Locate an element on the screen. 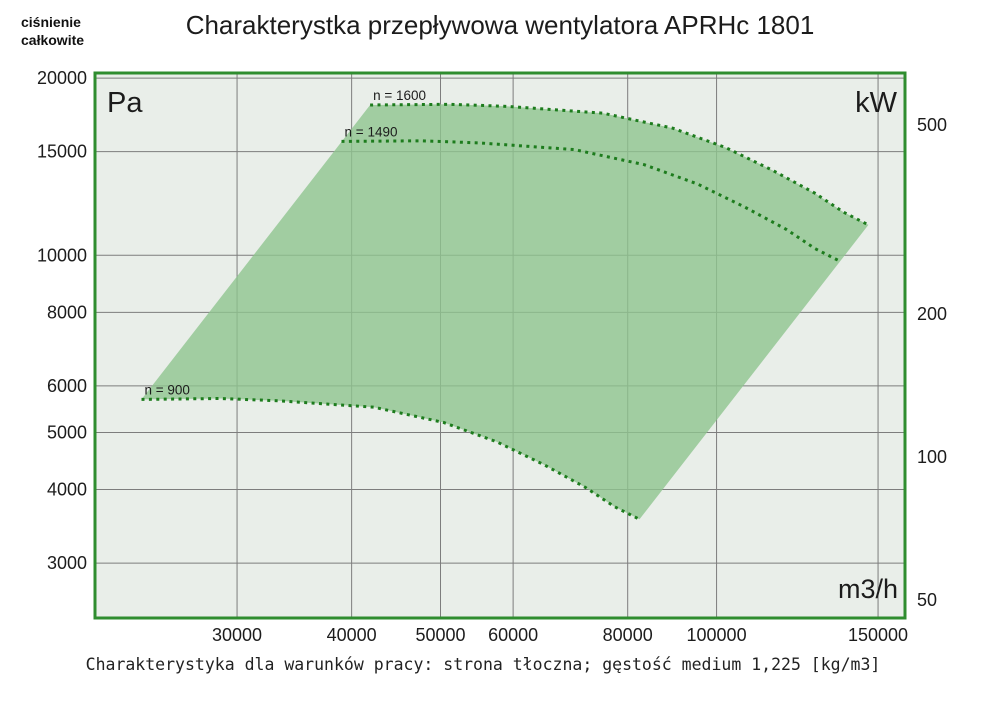  y-left-tick-label-3000: 3000 is located at coordinates (67, 563).